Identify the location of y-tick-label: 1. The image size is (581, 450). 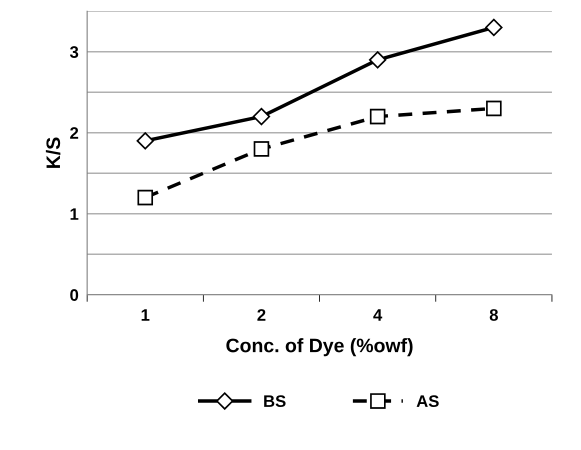
(74, 214).